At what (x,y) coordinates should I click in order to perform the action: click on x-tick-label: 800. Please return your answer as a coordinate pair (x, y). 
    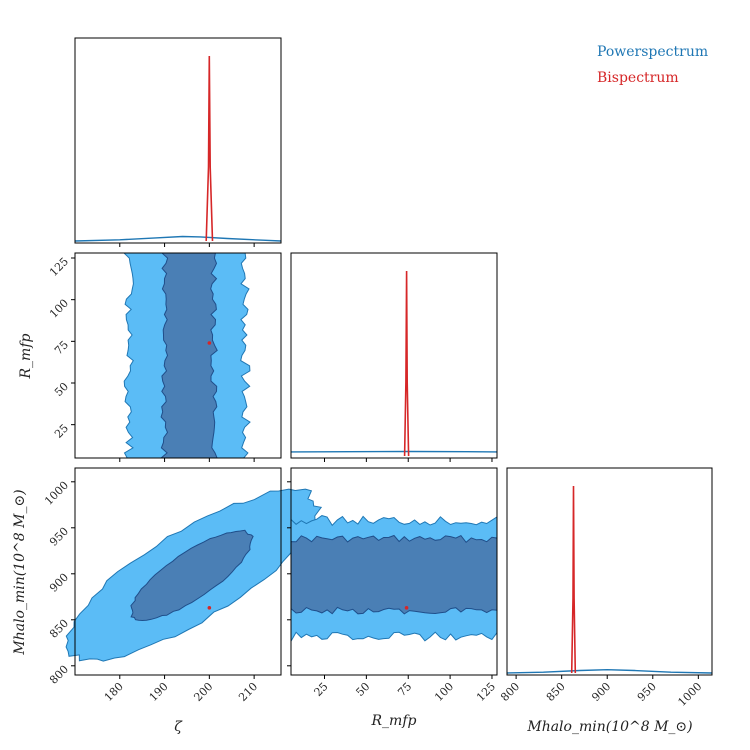
    Looking at the image, I should click on (510, 692).